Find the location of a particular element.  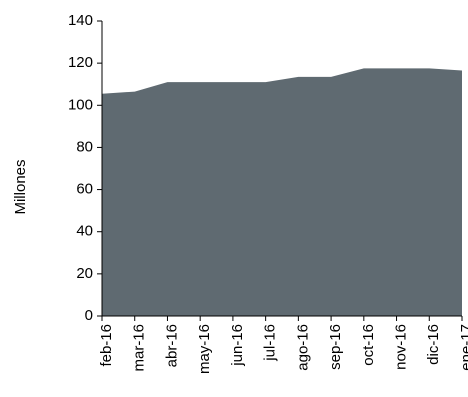

y-tick-label: 100 is located at coordinates (80, 104).